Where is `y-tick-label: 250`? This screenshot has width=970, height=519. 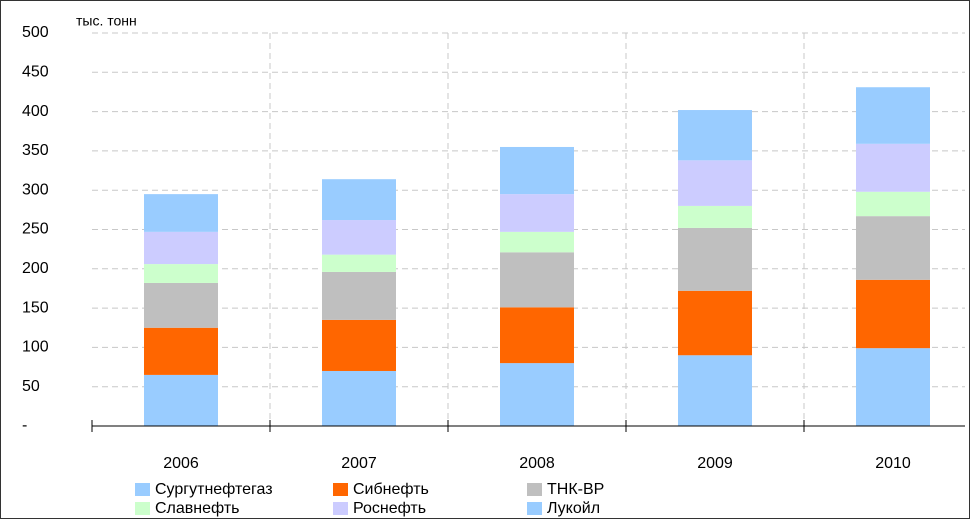
y-tick-label: 250 is located at coordinates (35, 229).